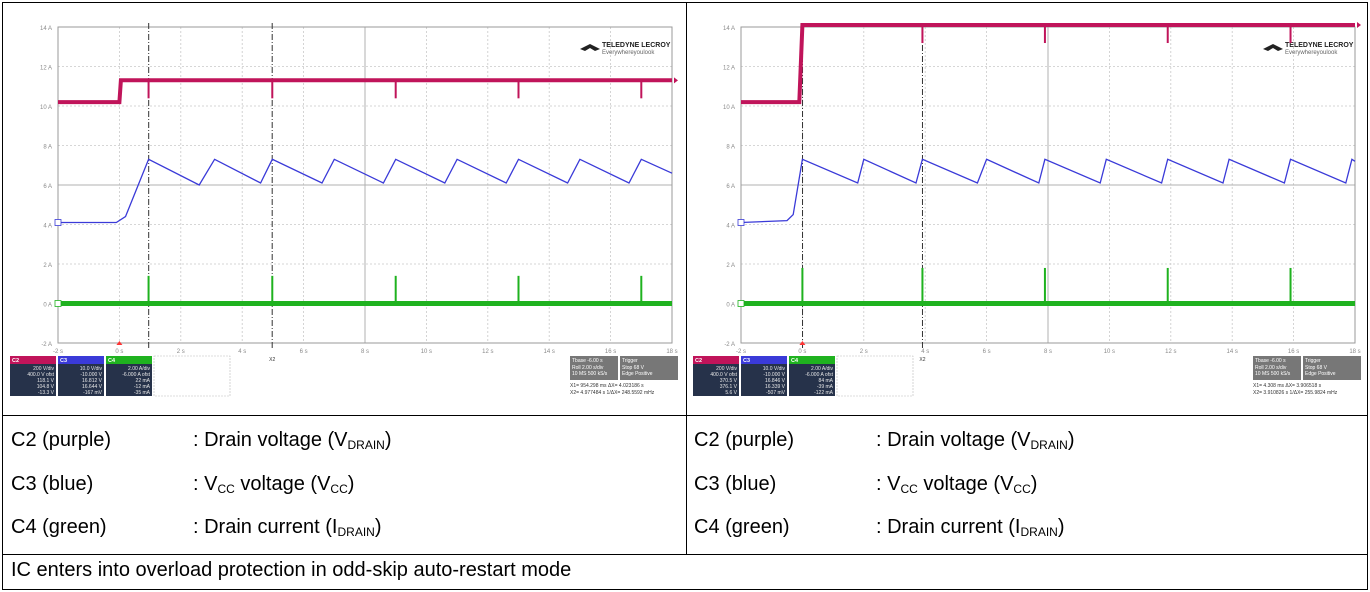 This screenshot has width=1370, height=592. What do you see at coordinates (730, 306) in the screenshot?
I see `y-tick-label: 0 A` at bounding box center [730, 306].